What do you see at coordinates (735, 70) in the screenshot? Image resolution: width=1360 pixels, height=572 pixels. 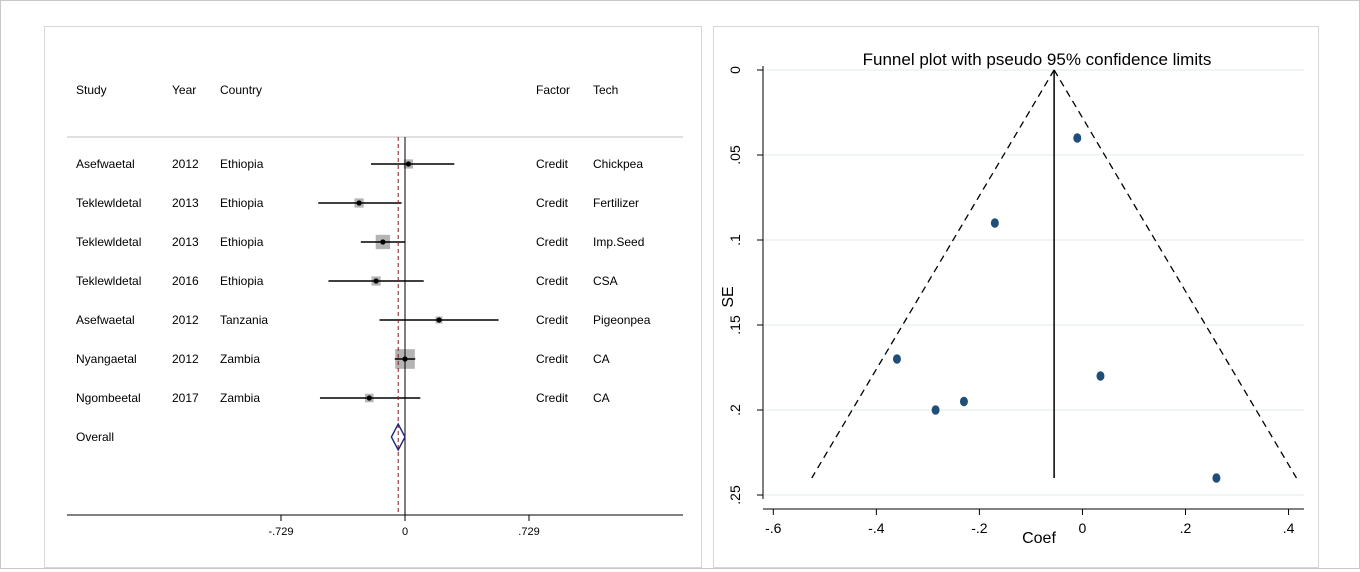 I see `y-tick-label: 0` at bounding box center [735, 70].